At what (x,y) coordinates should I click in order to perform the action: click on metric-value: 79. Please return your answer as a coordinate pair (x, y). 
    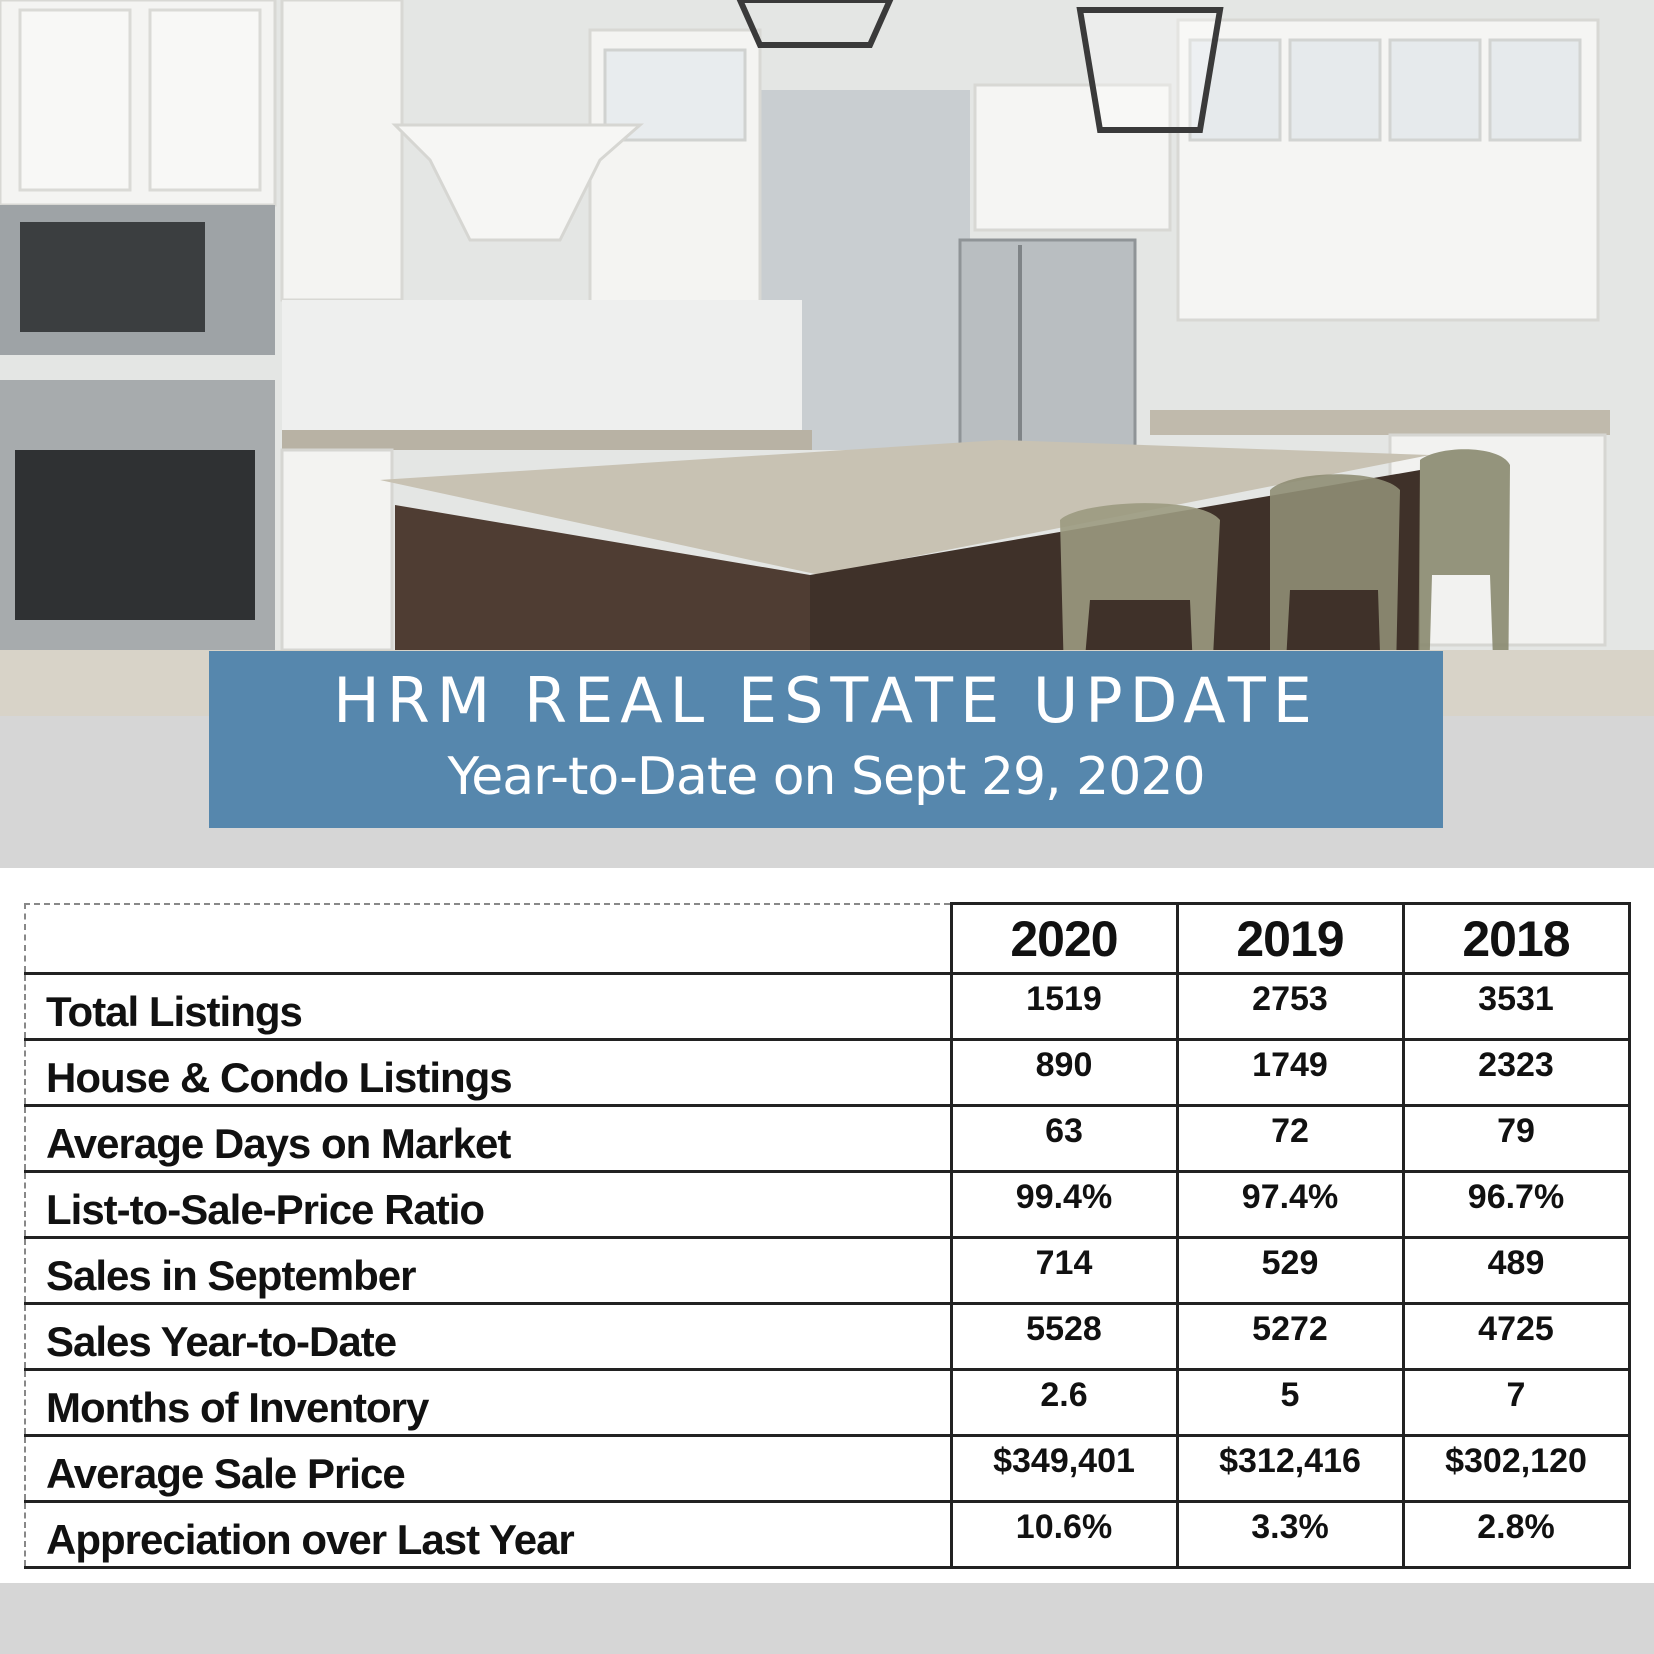
    Looking at the image, I should click on (1516, 1138).